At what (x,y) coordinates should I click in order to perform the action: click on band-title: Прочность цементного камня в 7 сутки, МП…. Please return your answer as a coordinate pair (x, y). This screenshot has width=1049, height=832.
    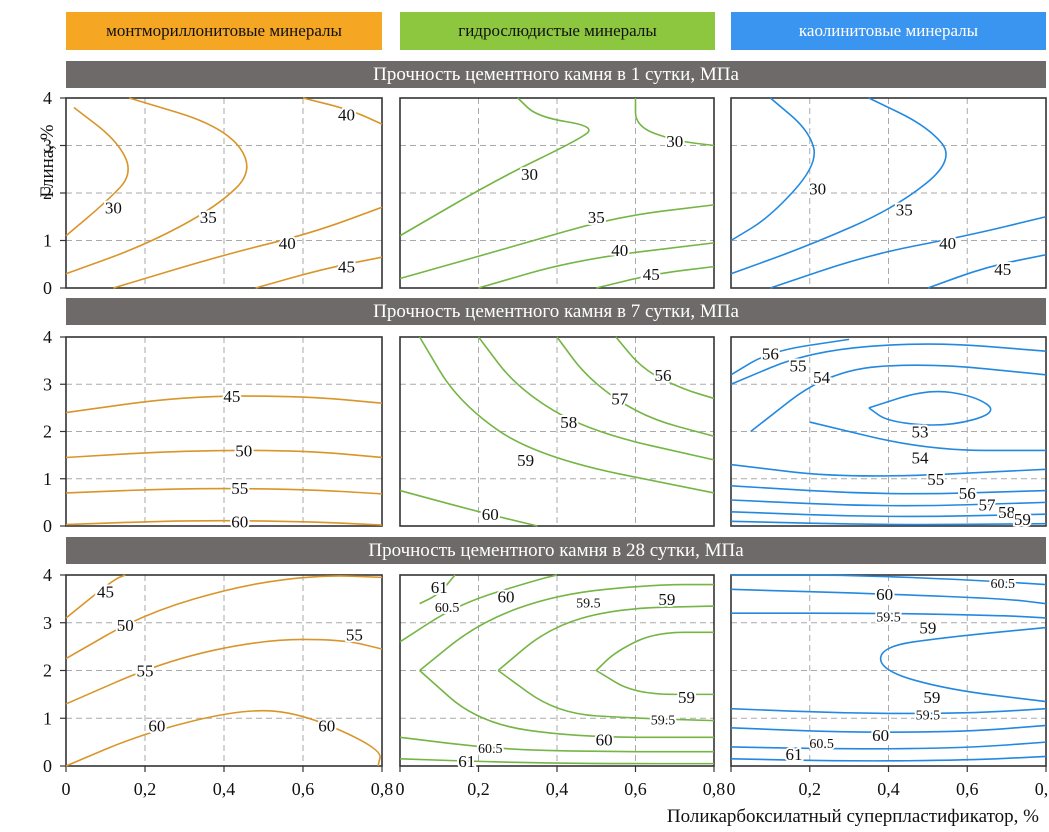
    Looking at the image, I should click on (556, 311).